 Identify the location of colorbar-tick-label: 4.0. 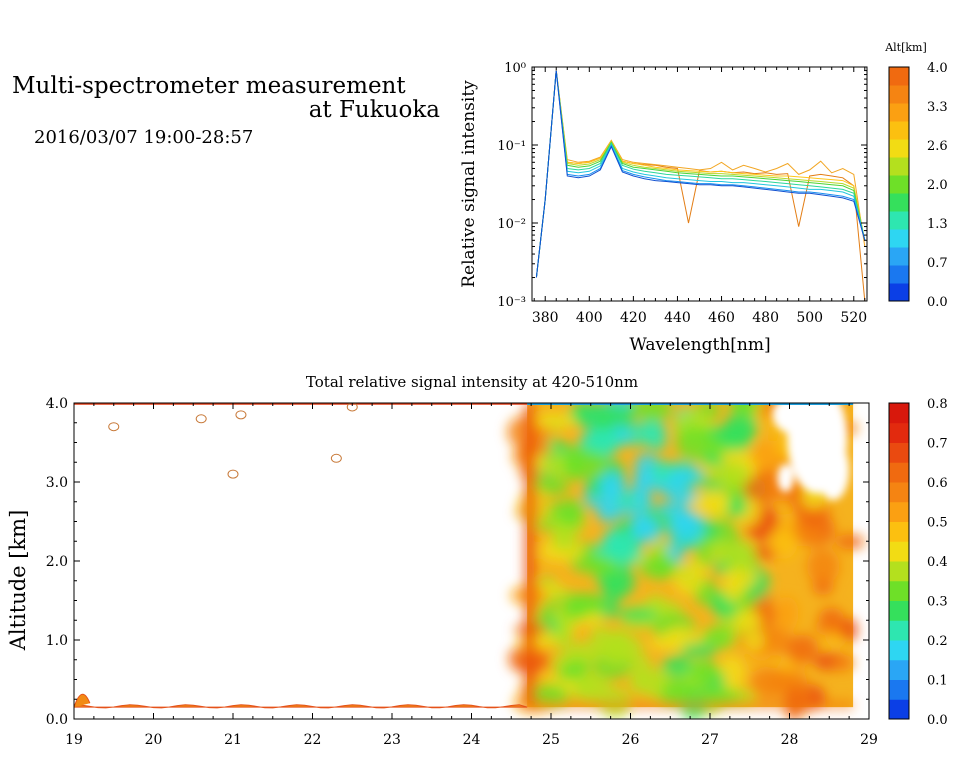
(937, 68).